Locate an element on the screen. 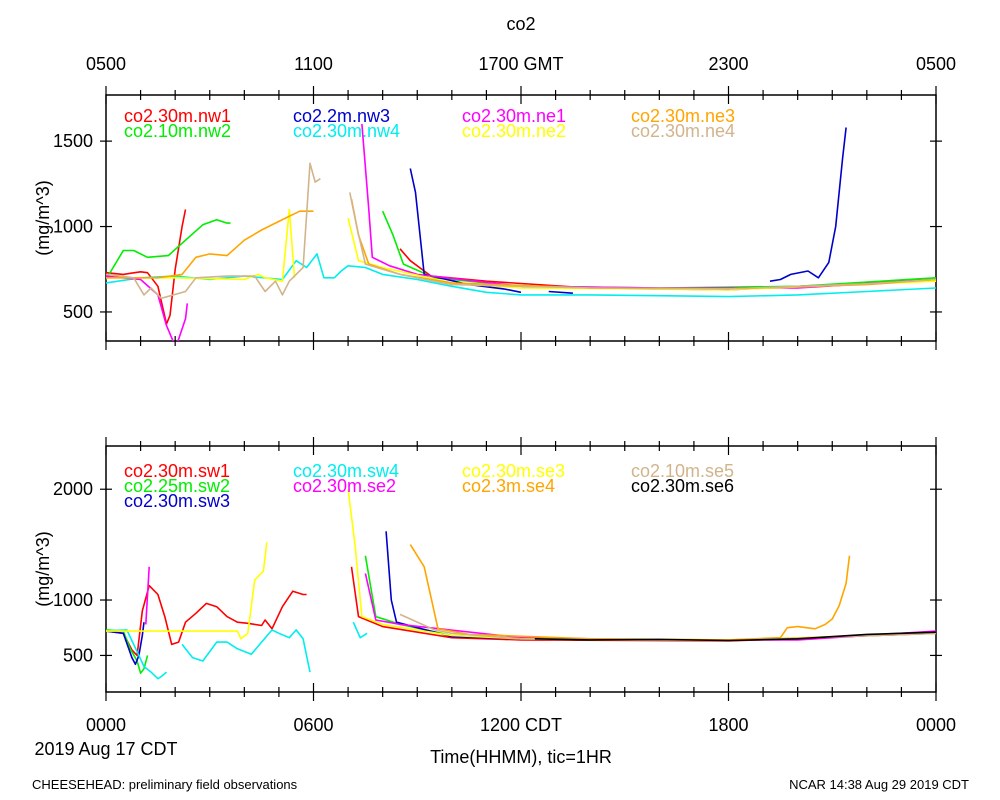 This screenshot has height=800, width=1000. series-co2-30m-se2 is located at coordinates (540, 603).